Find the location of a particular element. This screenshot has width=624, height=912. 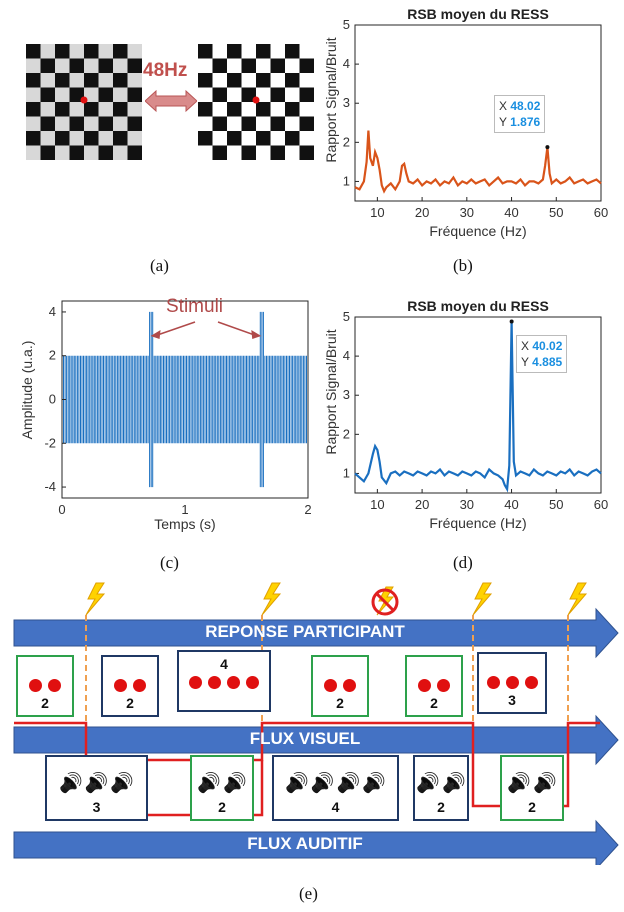

stimulus-pointer is located at coordinates (237, 329).